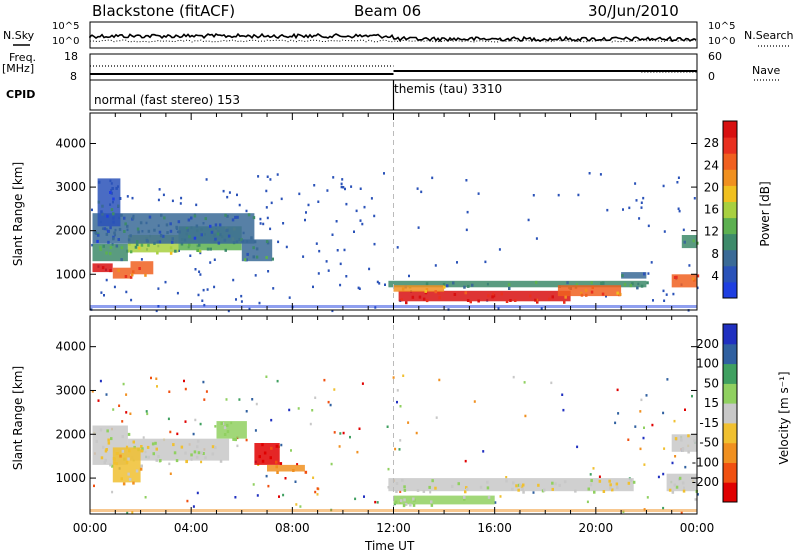 This screenshot has height=554, width=800. Describe the element at coordinates (715, 254) in the screenshot. I see `power-colorbar-tick: 8` at that location.